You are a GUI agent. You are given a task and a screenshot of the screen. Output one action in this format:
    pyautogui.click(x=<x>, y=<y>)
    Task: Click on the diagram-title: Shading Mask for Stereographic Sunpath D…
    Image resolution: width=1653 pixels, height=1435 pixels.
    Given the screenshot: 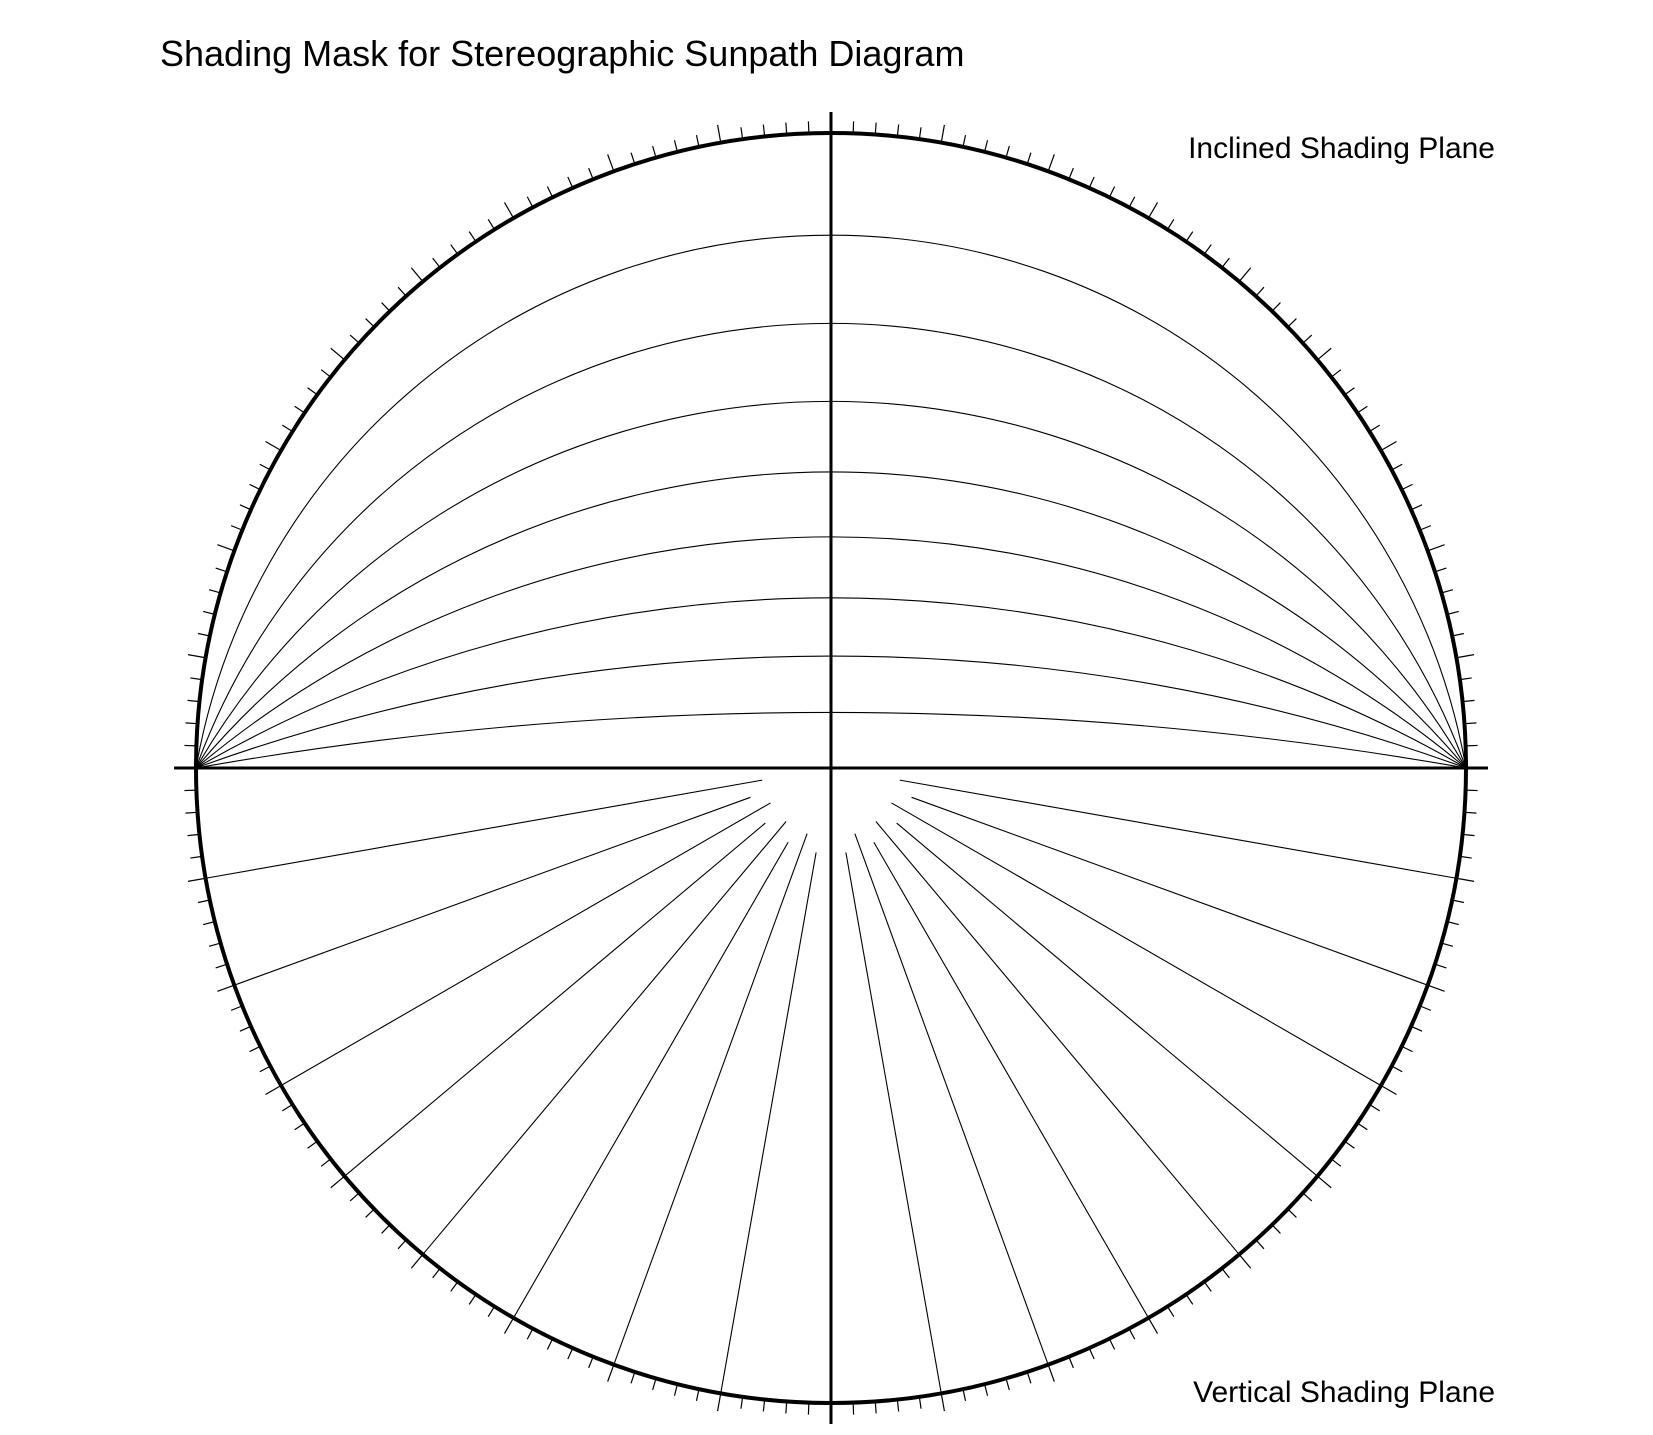 What is the action you would take?
    pyautogui.click(x=562, y=53)
    